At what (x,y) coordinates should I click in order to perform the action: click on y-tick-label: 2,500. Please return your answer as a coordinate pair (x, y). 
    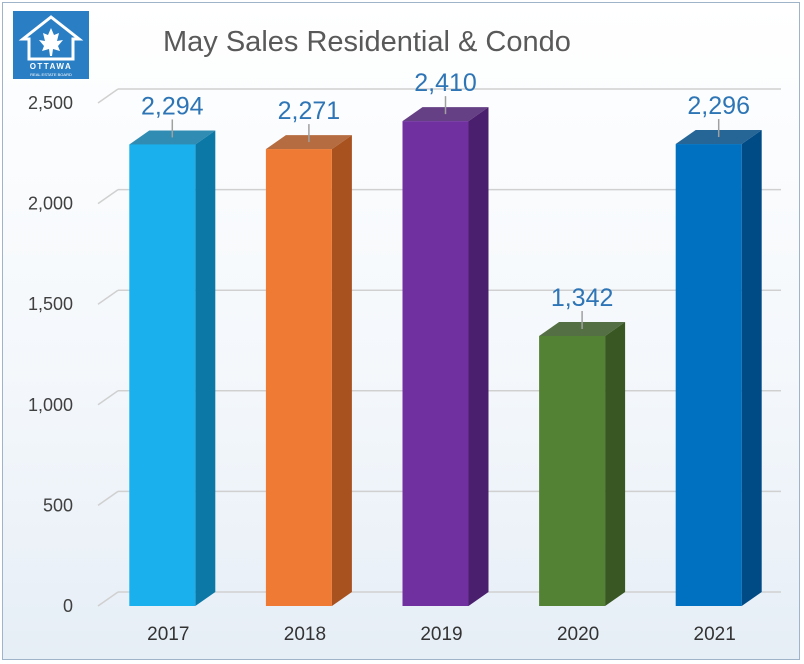
    Looking at the image, I should click on (50, 103).